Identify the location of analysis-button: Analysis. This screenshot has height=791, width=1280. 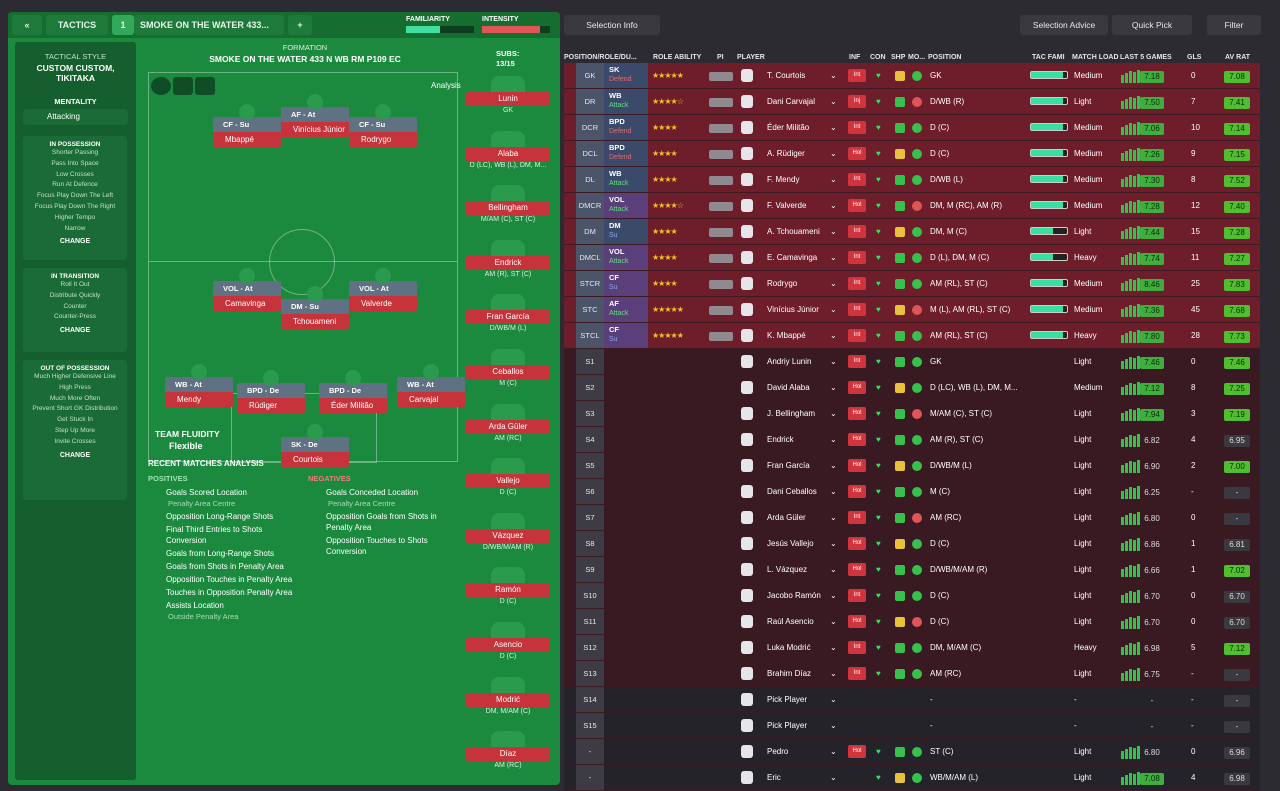
(446, 85).